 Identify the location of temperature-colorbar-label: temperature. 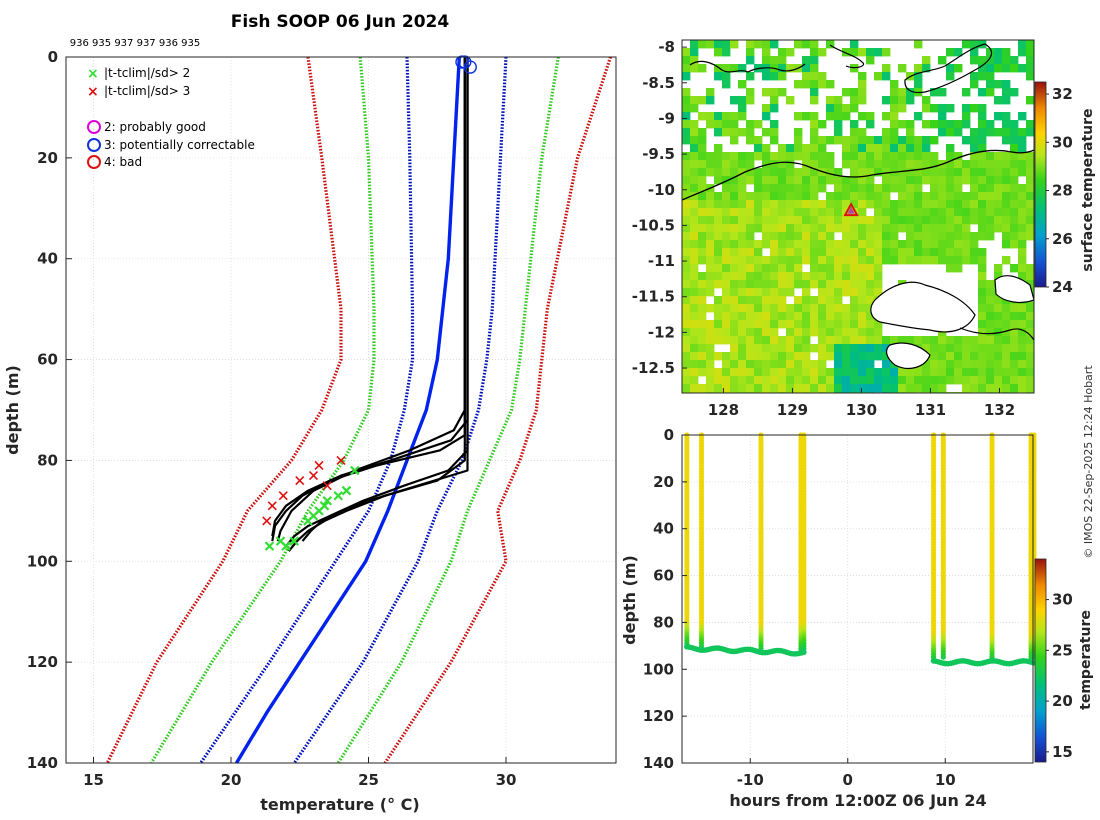
(1086, 660).